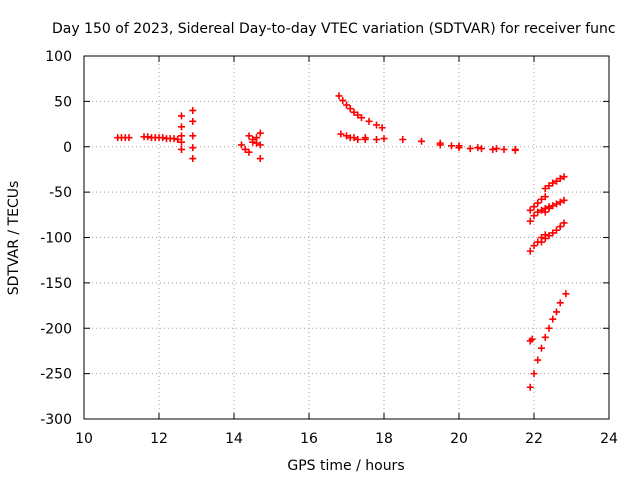  What do you see at coordinates (159, 439) in the screenshot?
I see `x-tick-label: 12` at bounding box center [159, 439].